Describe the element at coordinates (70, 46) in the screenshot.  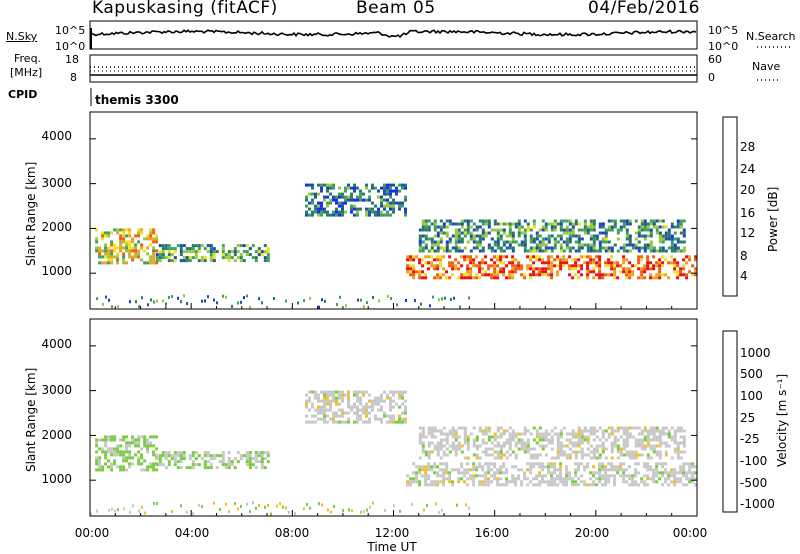
I see `nsky-tick-low: 10^0` at that location.